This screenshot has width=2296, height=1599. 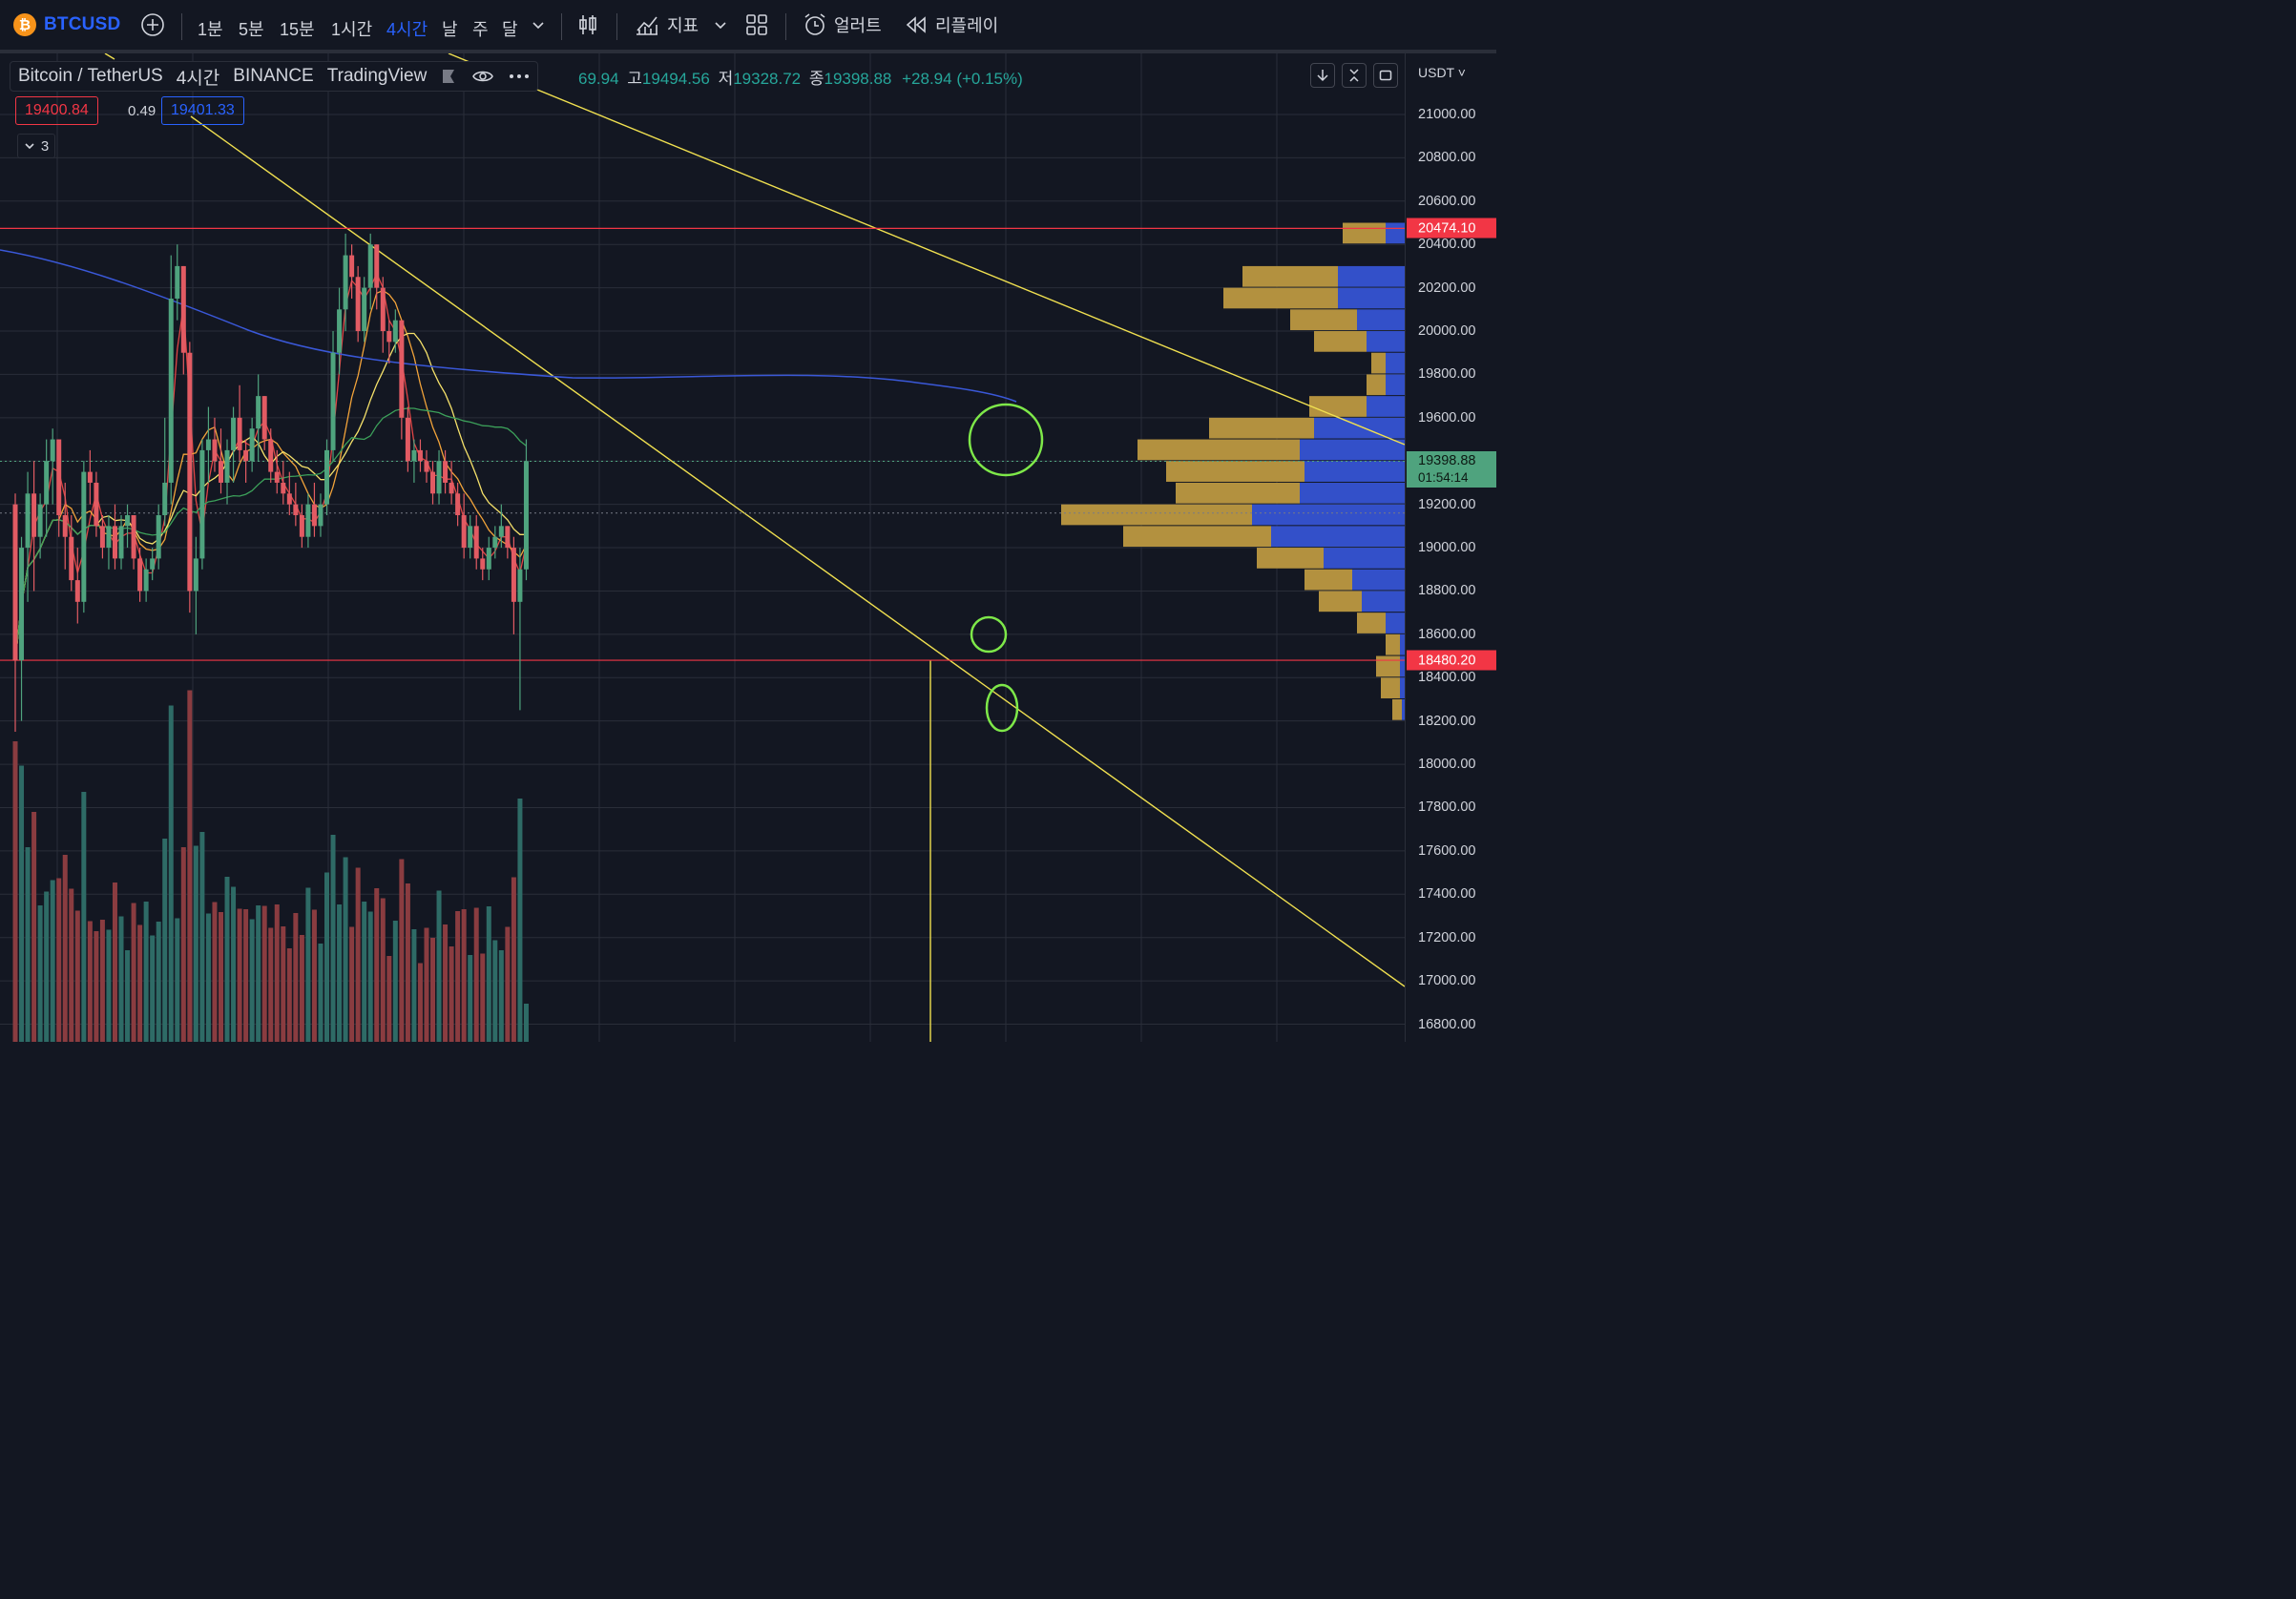 What do you see at coordinates (989, 634) in the screenshot?
I see `circle-annotation-mid` at bounding box center [989, 634].